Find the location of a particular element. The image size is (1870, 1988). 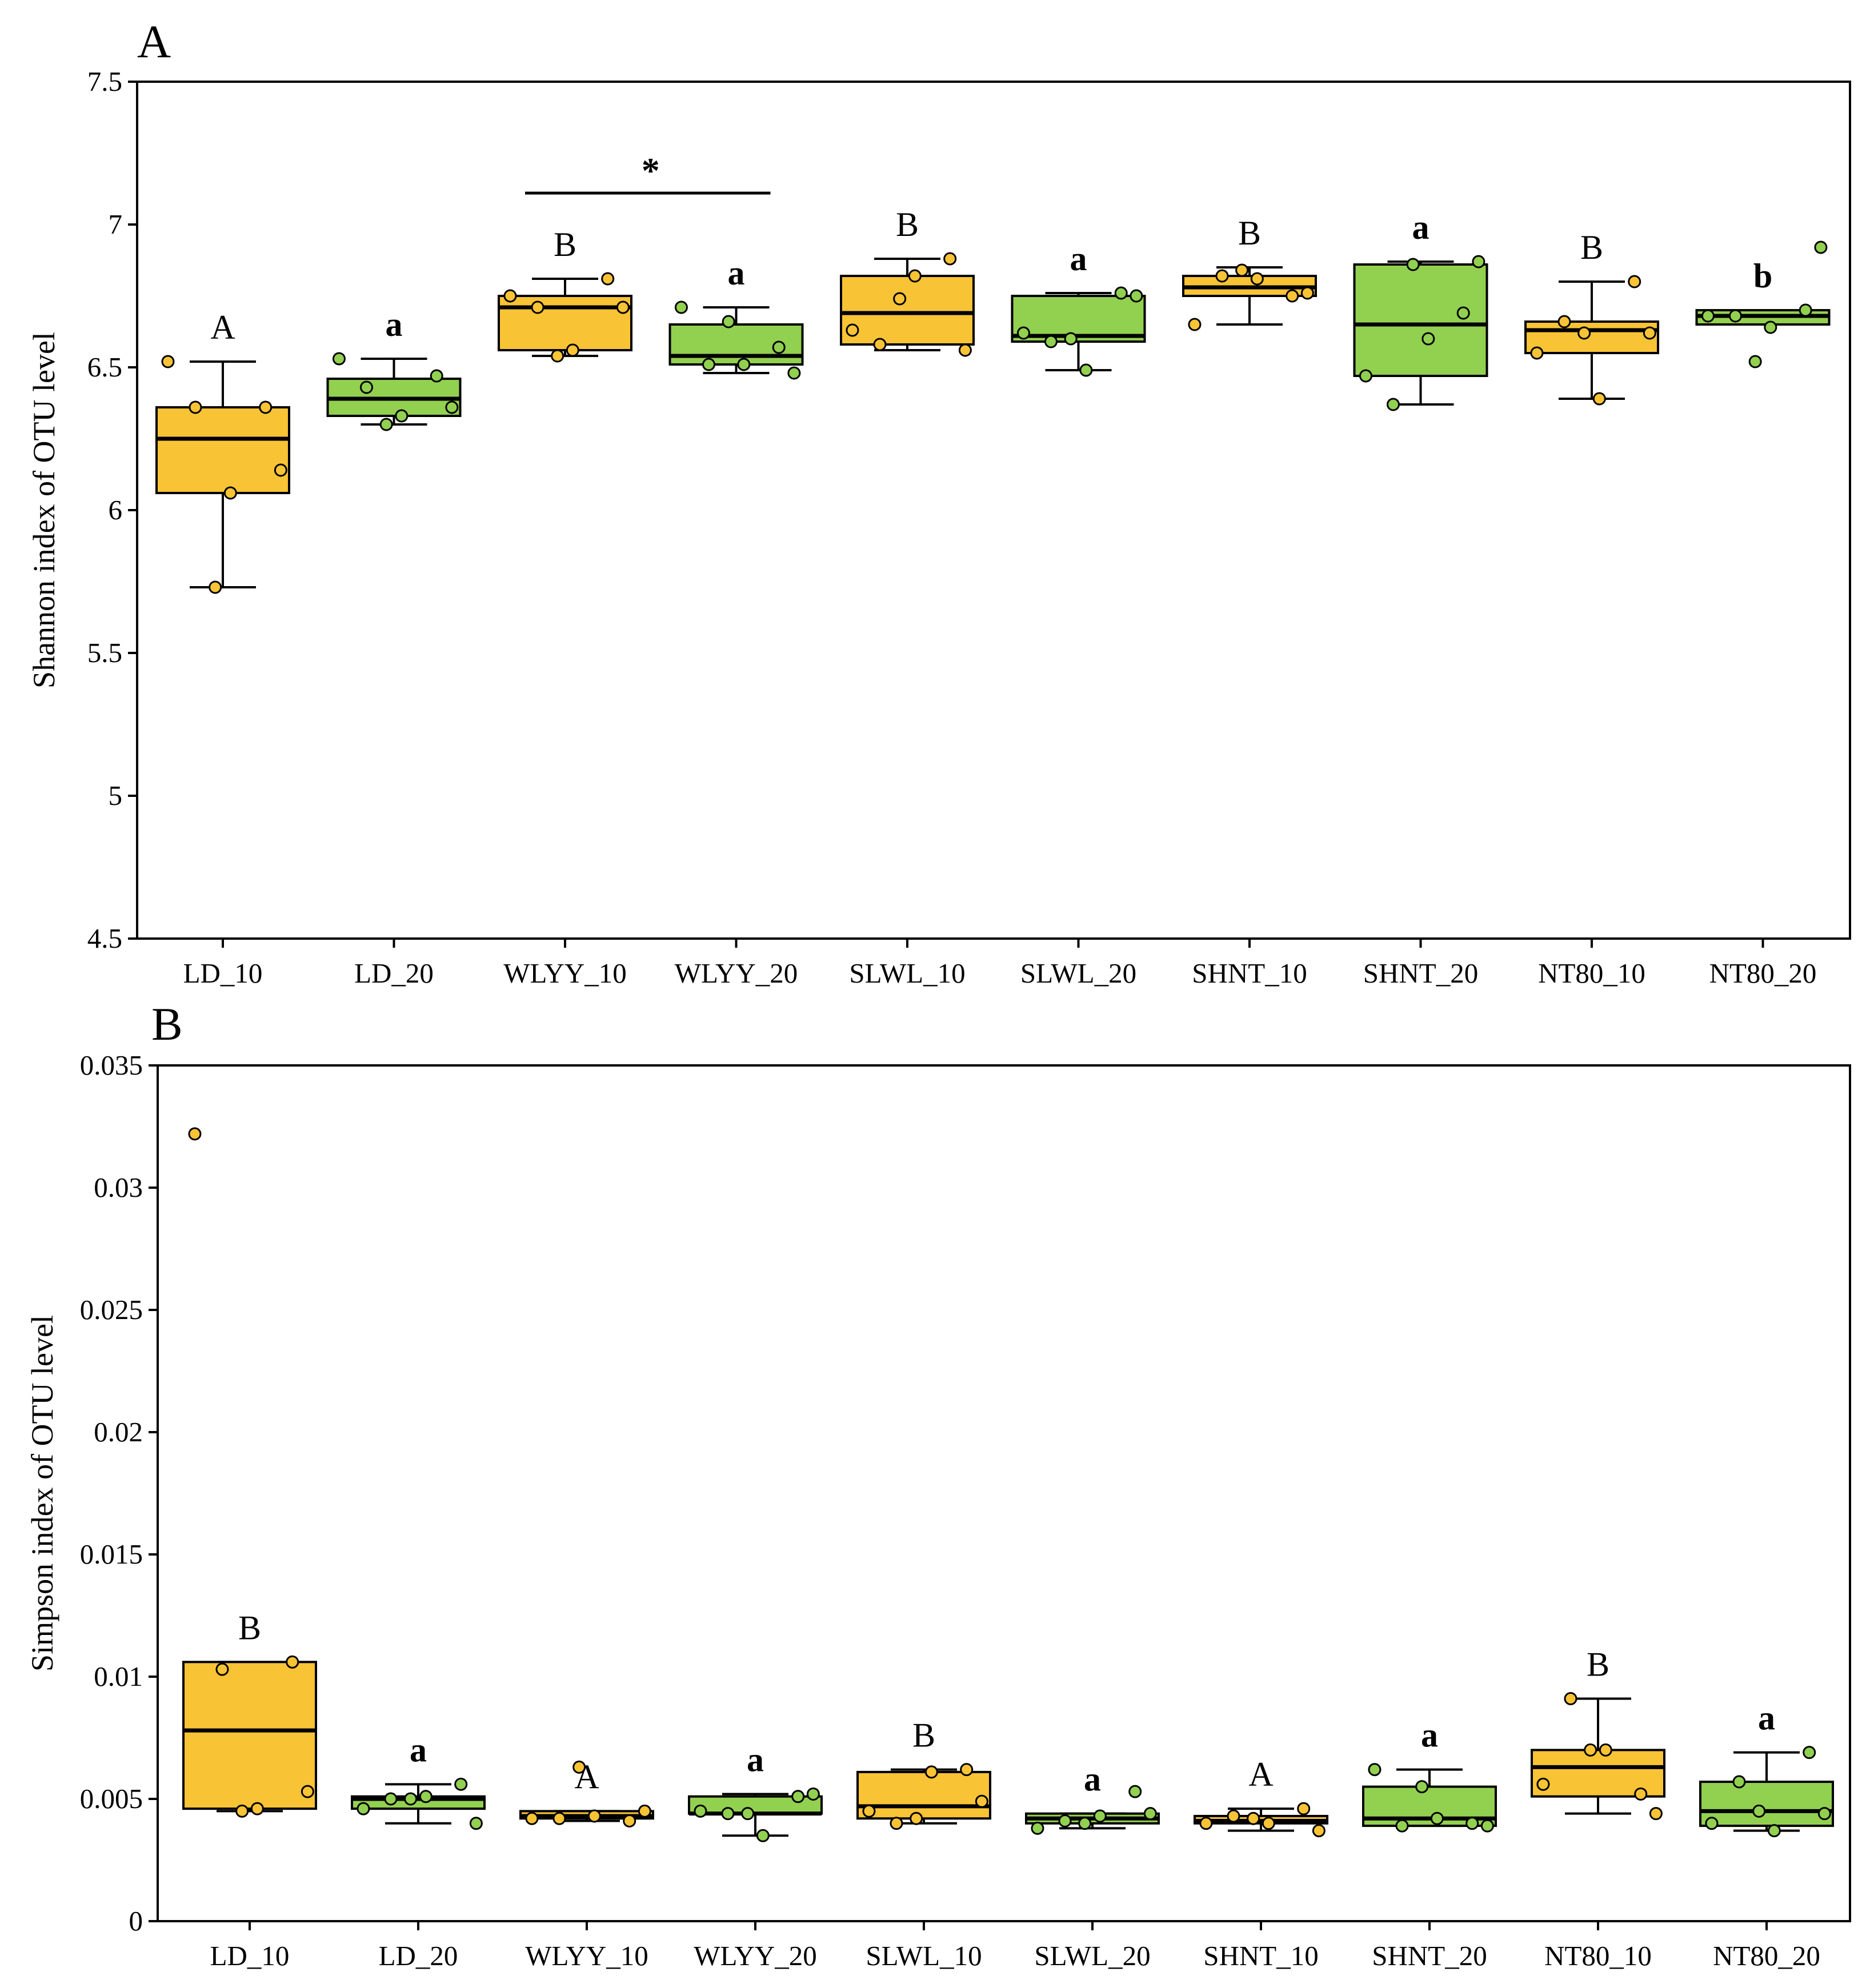

x-tick-label: SHNT_20 is located at coordinates (1420, 973).